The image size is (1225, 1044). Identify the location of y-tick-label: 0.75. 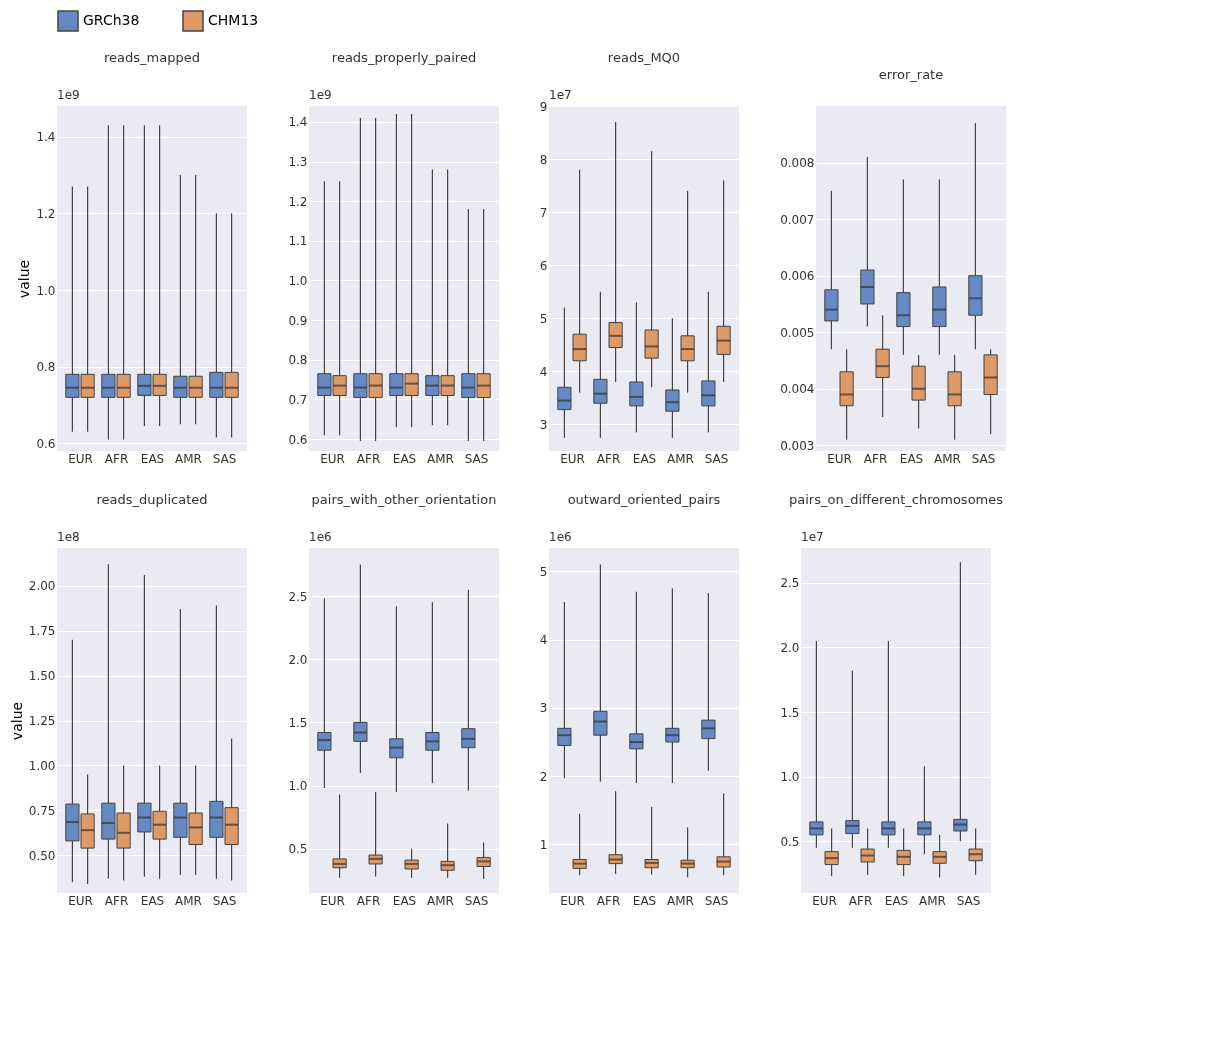
(42, 810).